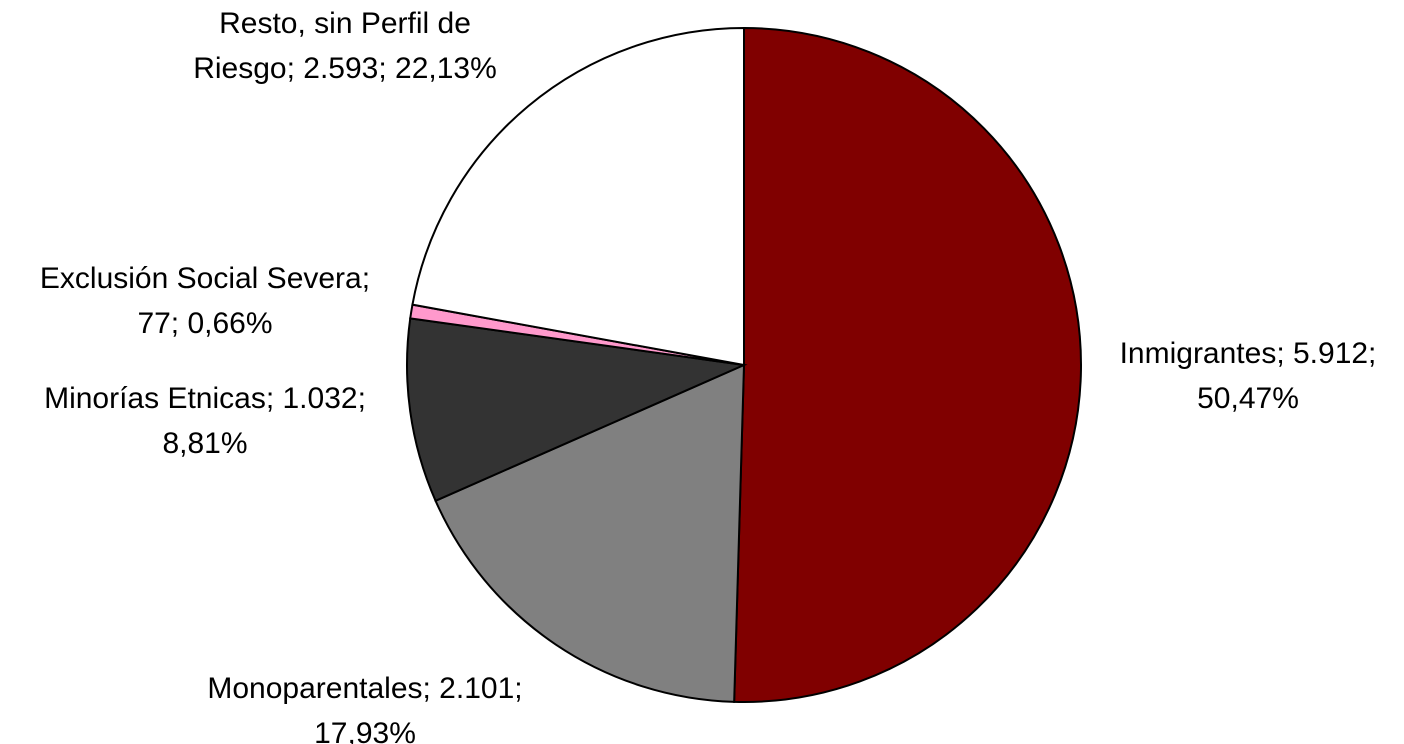 This screenshot has height=744, width=1404. I want to click on data-label: Monoparentales; 2.101;, so click(364, 688).